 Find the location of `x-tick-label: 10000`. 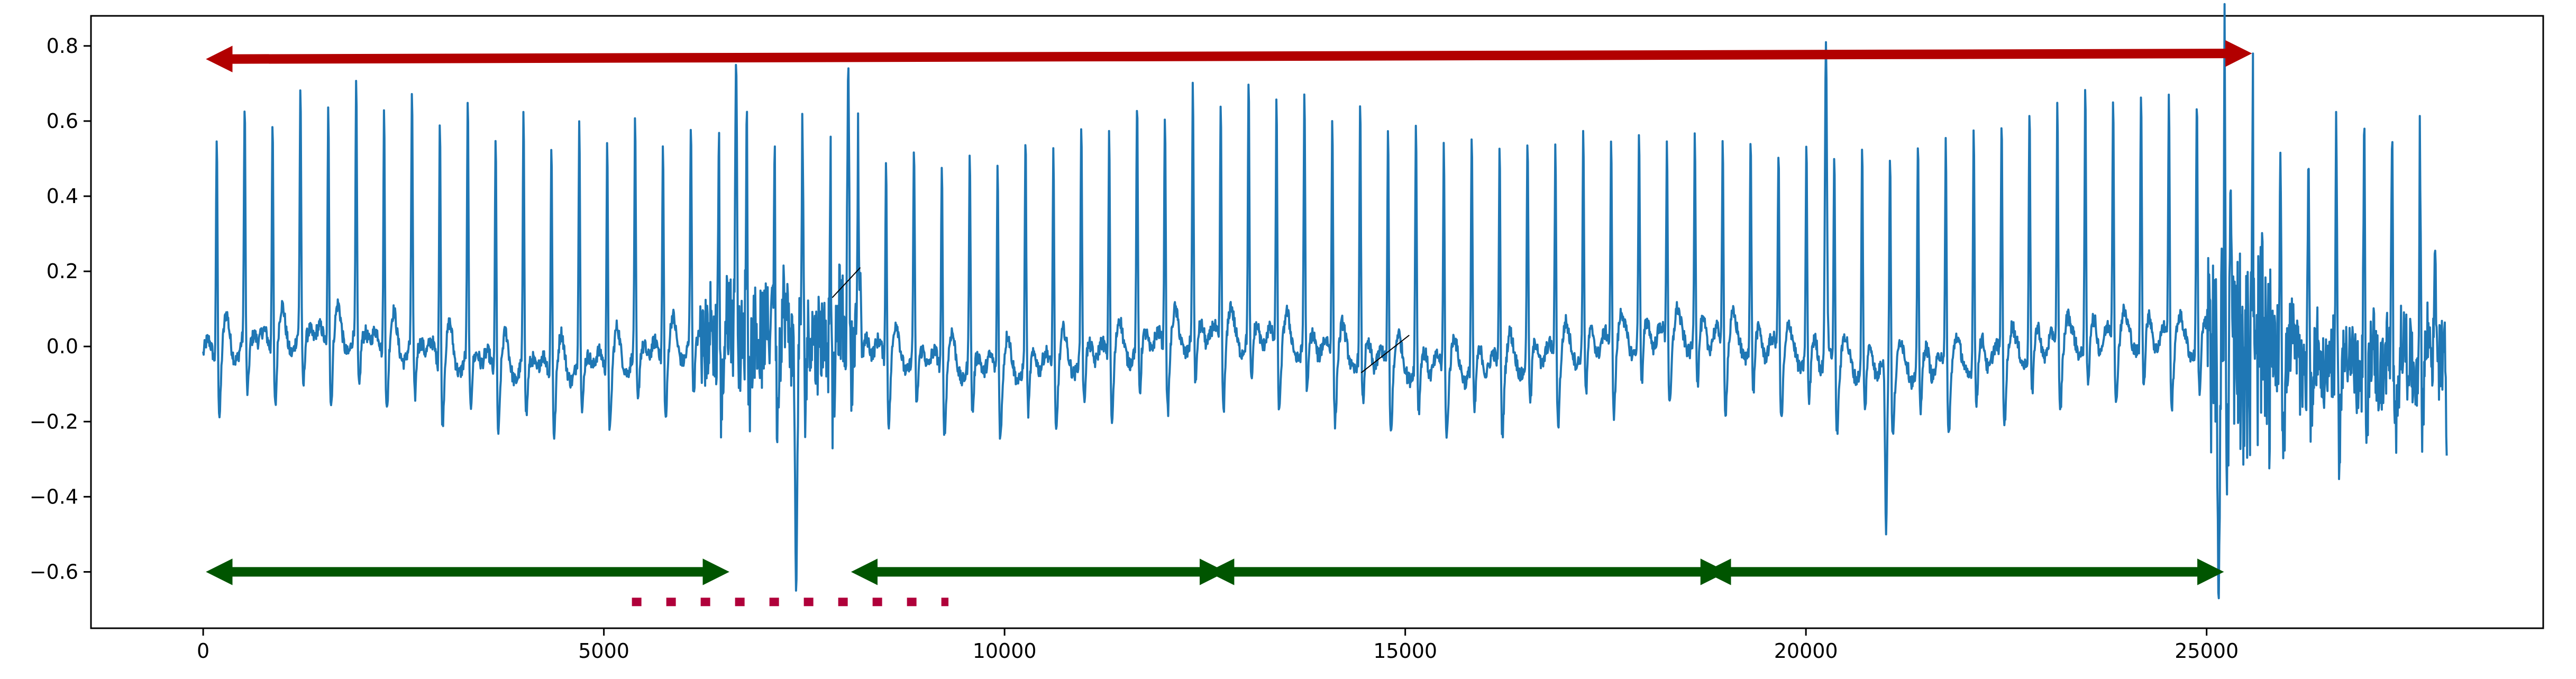

x-tick-label: 10000 is located at coordinates (1005, 651).